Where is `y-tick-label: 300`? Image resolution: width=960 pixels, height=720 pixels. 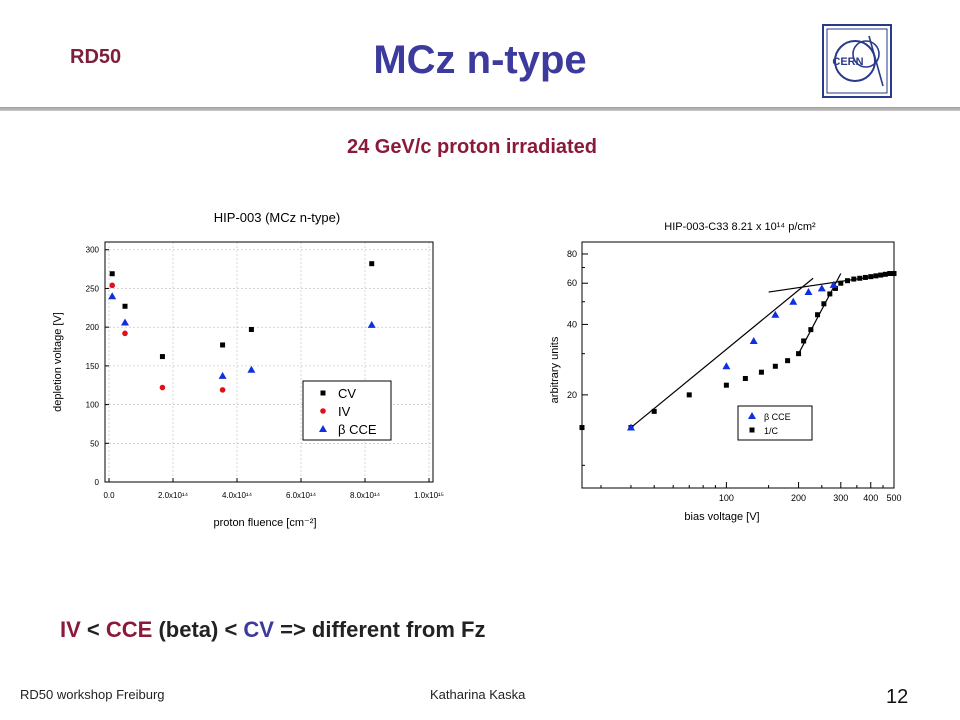 y-tick-label: 300 is located at coordinates (93, 250).